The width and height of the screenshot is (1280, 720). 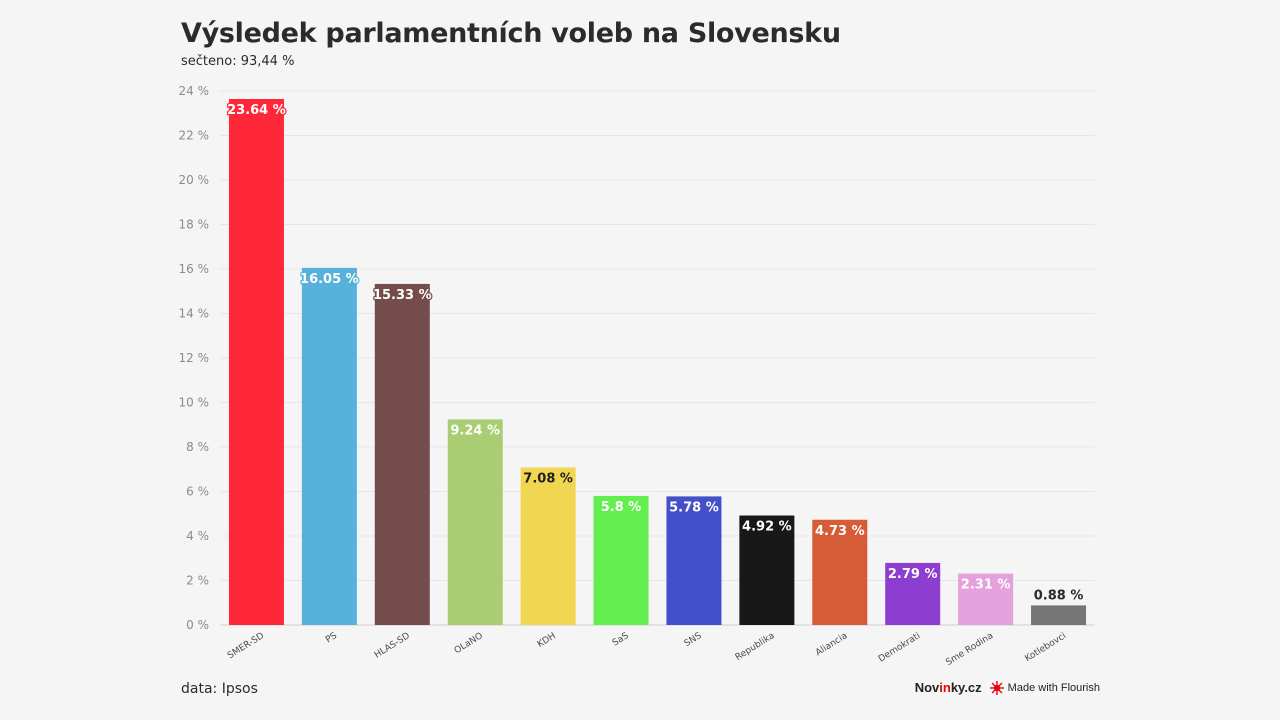 I want to click on value-label: 2.31 %, so click(x=986, y=585).